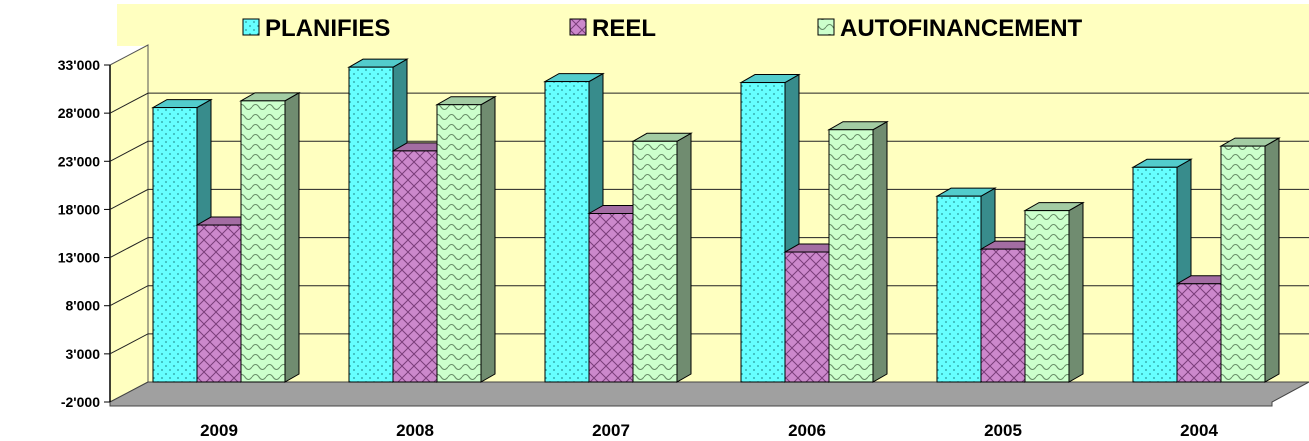 The width and height of the screenshot is (1309, 441). I want to click on y-tick-label: 28'000, so click(79, 113).